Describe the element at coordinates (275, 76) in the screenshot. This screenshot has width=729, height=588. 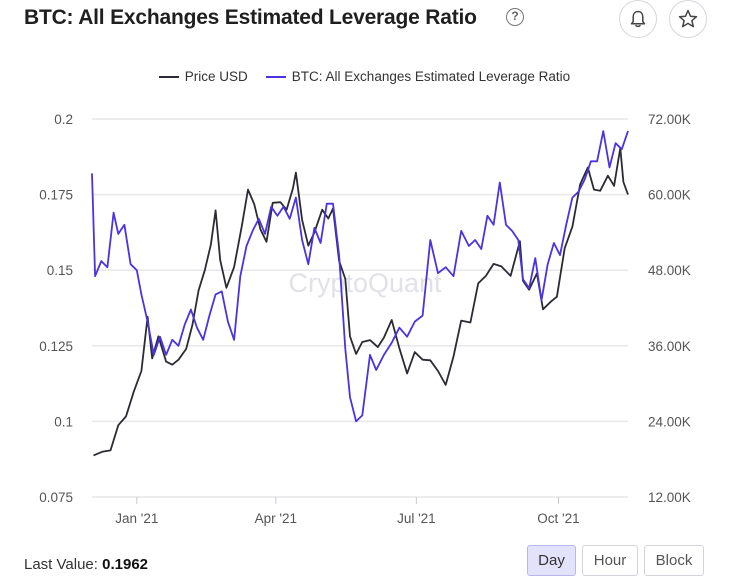
I see `legend-swatch-leverage` at that location.